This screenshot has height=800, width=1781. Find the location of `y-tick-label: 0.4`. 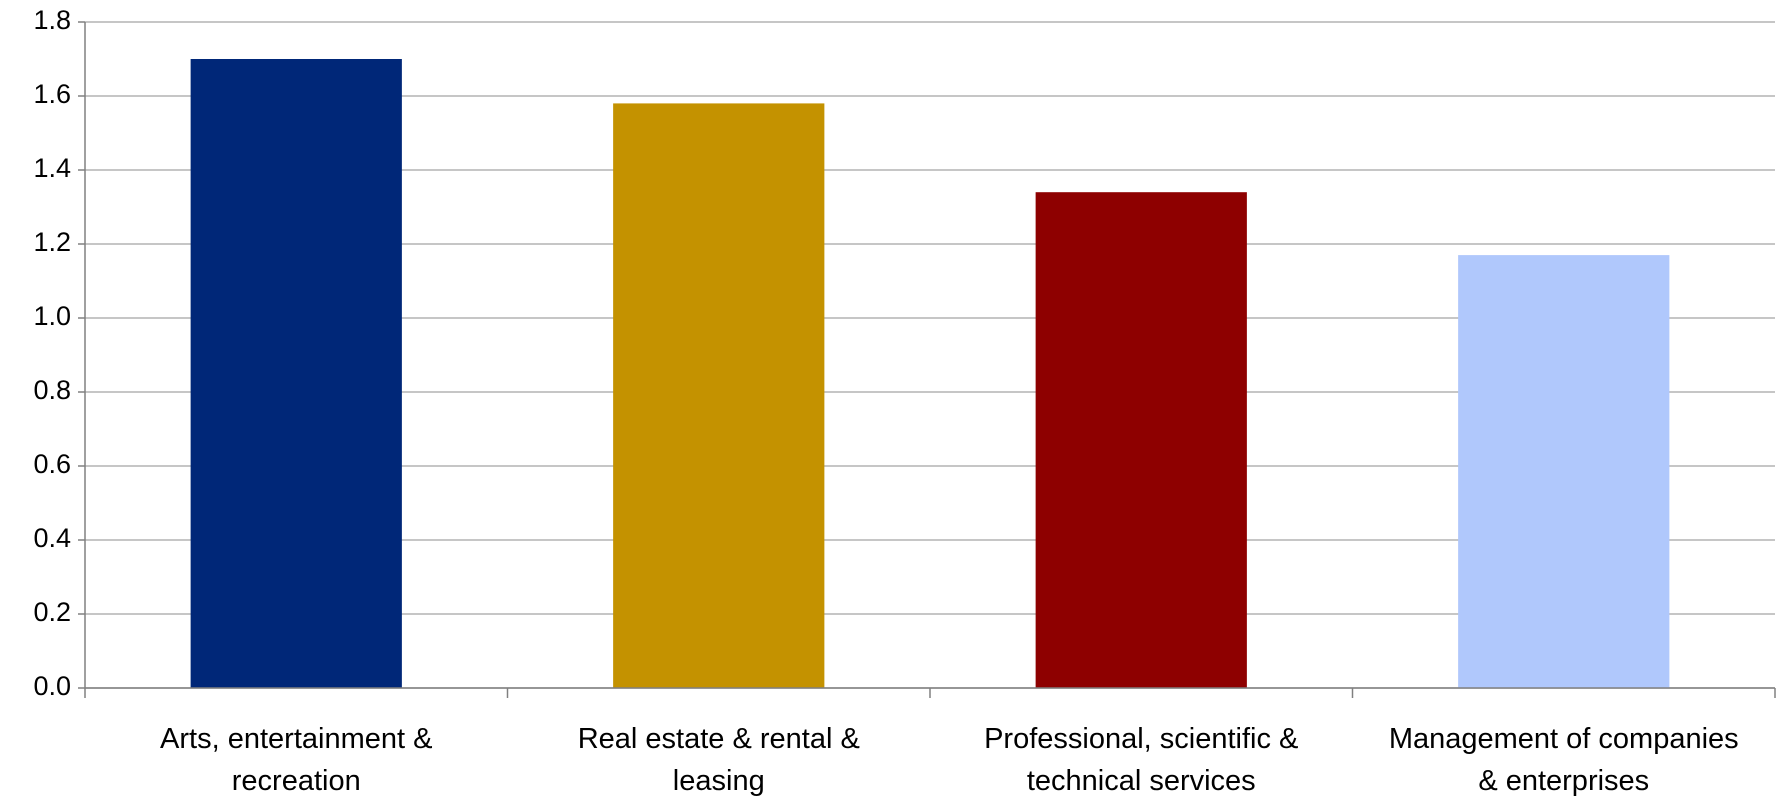

y-tick-label: 0.4 is located at coordinates (52, 538).